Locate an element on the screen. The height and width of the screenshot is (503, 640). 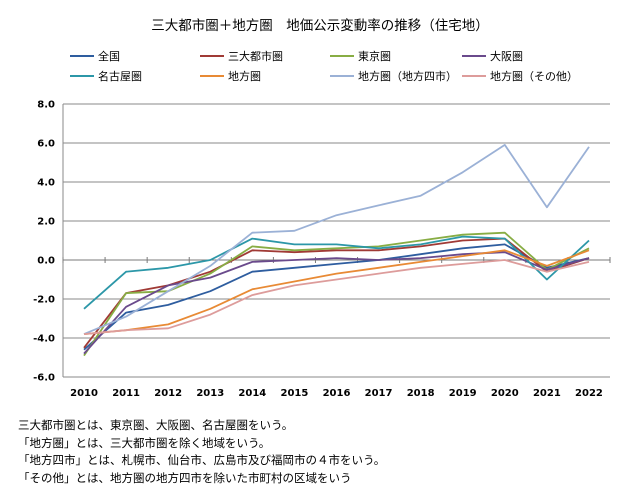
note-line: 「地方四市」とは、札幌市、仙台市、広島市及び福岡市の４市をいう。 is located at coordinates (202, 460).